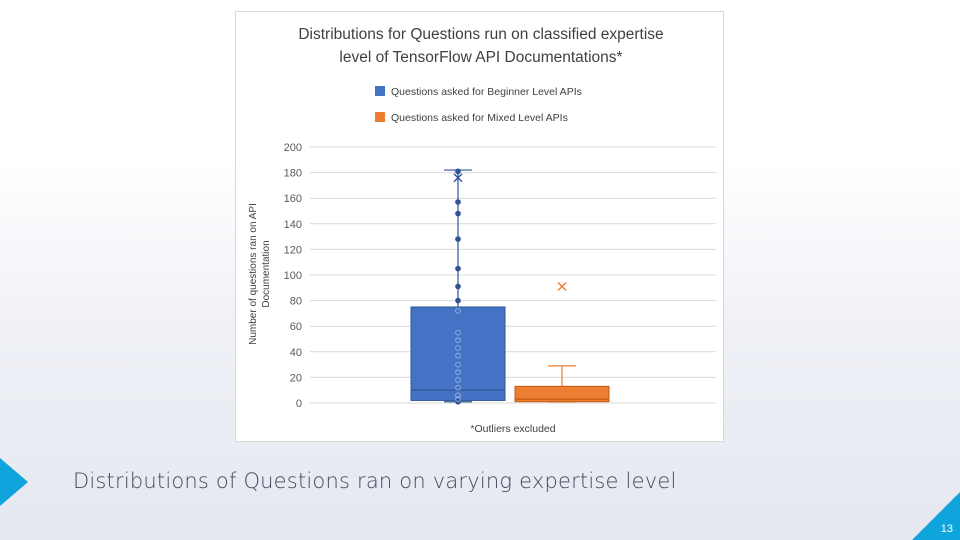  What do you see at coordinates (380, 91) in the screenshot?
I see `legend-swatch-beginner` at bounding box center [380, 91].